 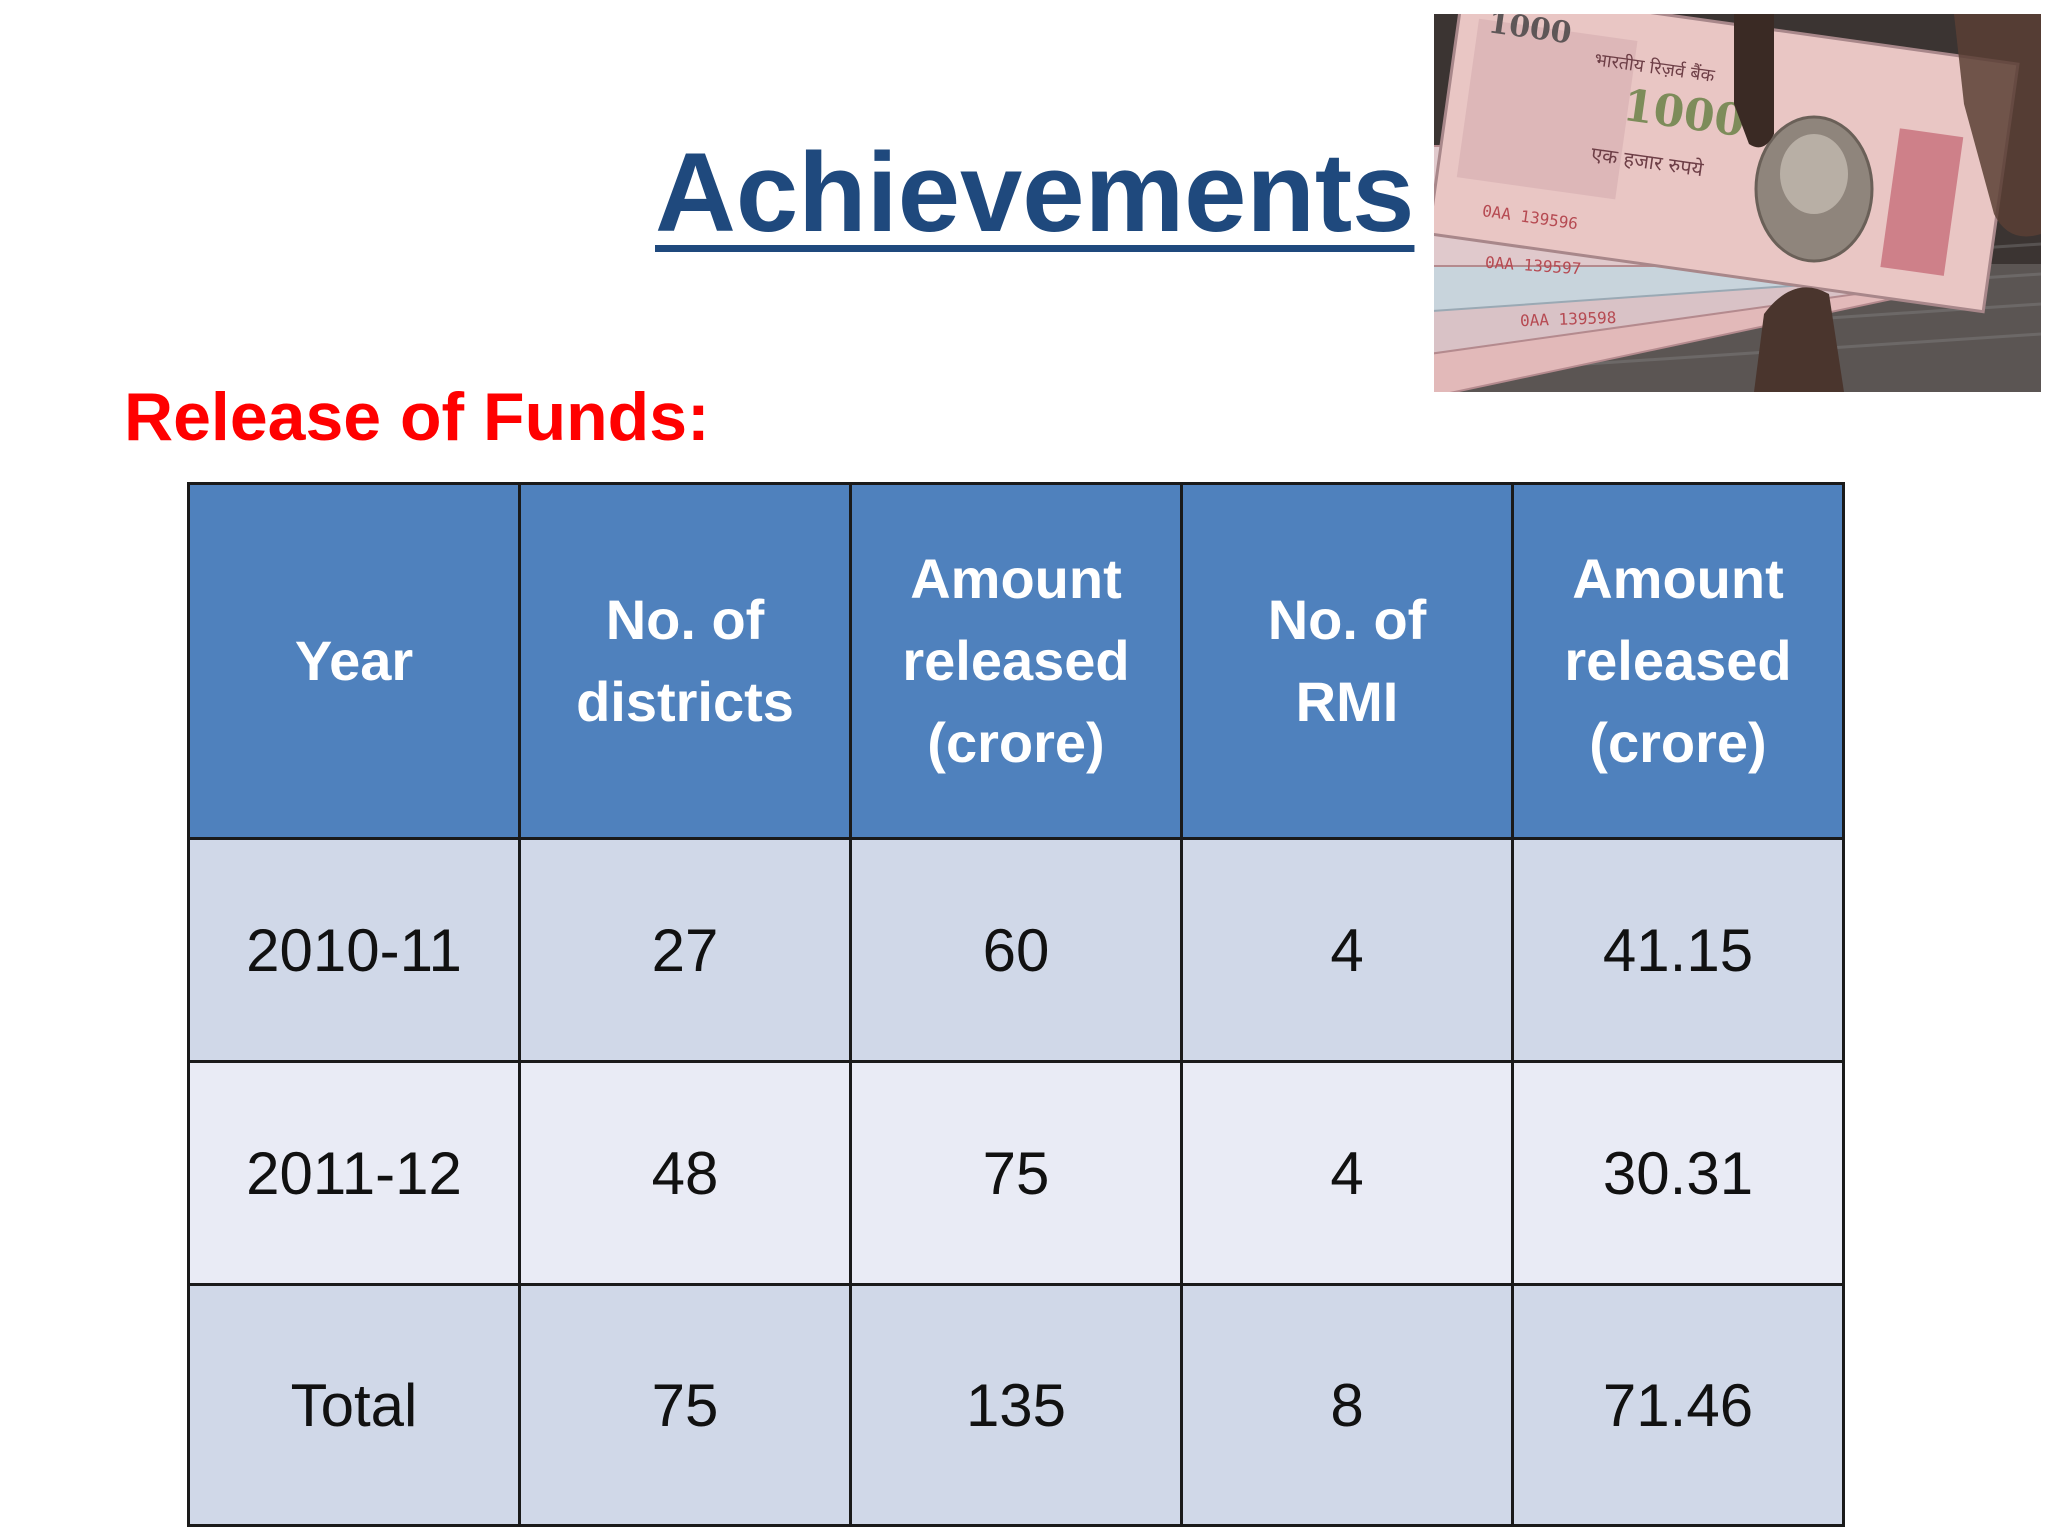 What do you see at coordinates (685, 661) in the screenshot?
I see `header-no-of-districts: No. of districts` at bounding box center [685, 661].